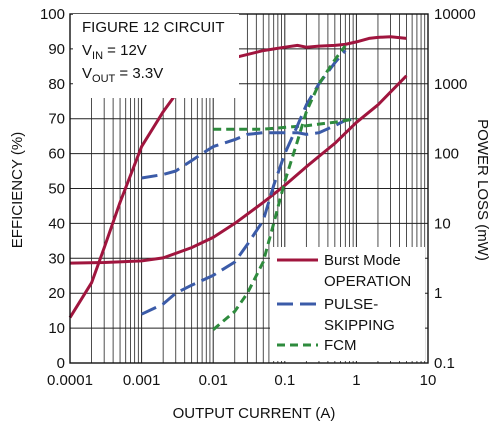 The width and height of the screenshot is (497, 427). I want to click on y-left-tick-label: 100, so click(52, 14).